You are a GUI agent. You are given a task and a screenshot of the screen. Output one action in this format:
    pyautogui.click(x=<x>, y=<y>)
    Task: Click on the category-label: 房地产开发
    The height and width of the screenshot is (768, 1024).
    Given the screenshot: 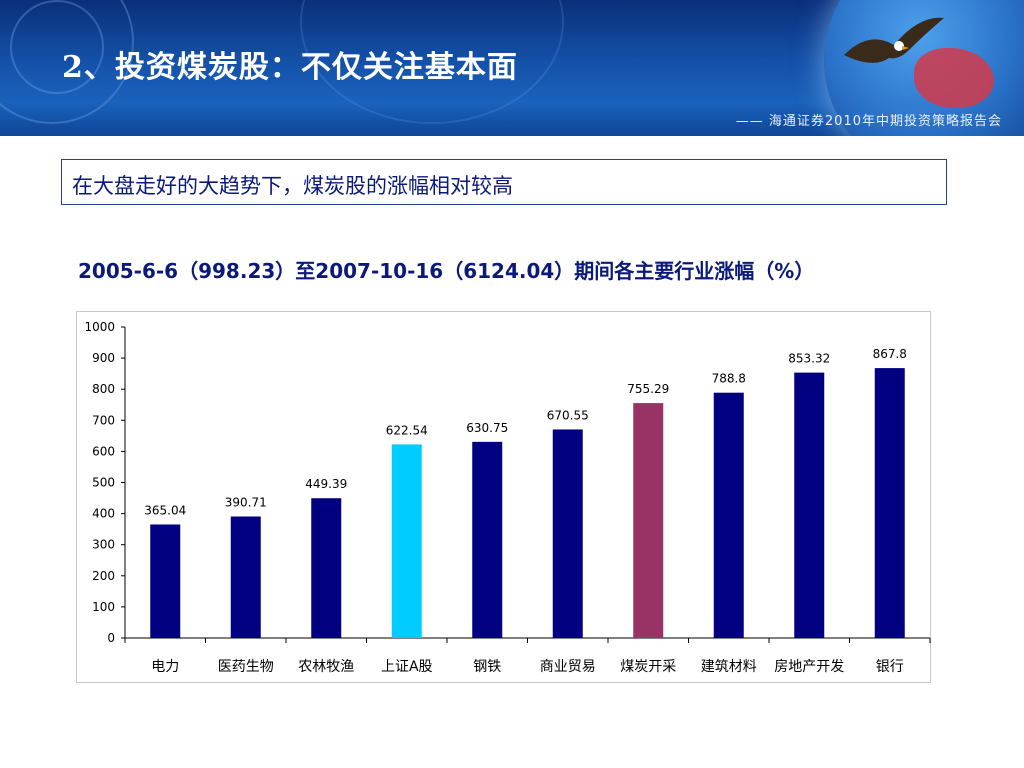 What is the action you would take?
    pyautogui.click(x=809, y=667)
    